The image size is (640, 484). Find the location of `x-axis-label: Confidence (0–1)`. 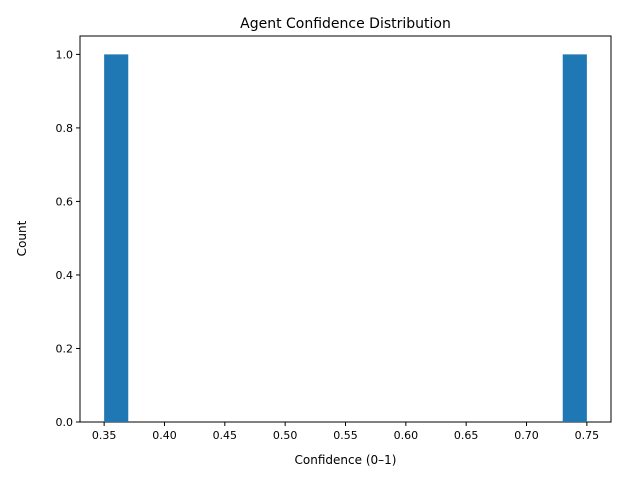

x-axis-label: Confidence (0–1) is located at coordinates (346, 460).